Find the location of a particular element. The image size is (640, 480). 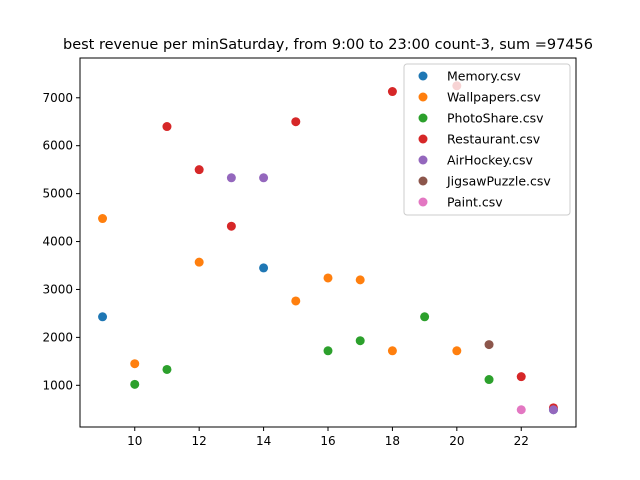

y-tick-label: 4000 is located at coordinates (57, 242).